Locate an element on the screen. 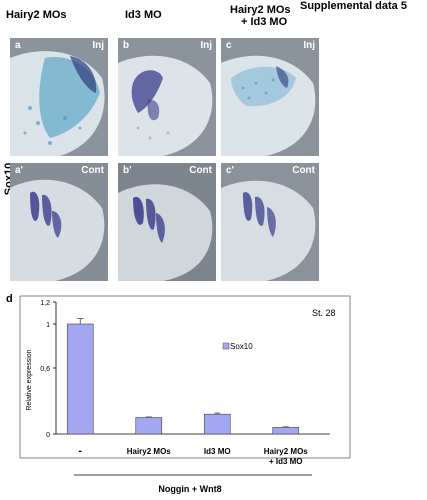 The height and width of the screenshot is (500, 427). panel-letter: c is located at coordinates (229, 45).